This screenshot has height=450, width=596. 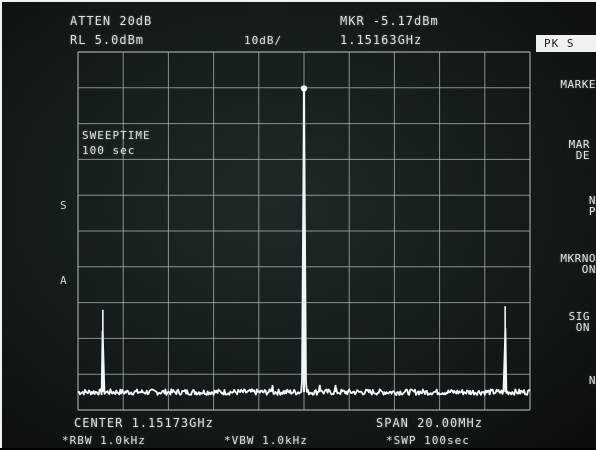 What do you see at coordinates (266, 440) in the screenshot?
I see `vbw-readout: *VBW 1.0kHz` at bounding box center [266, 440].